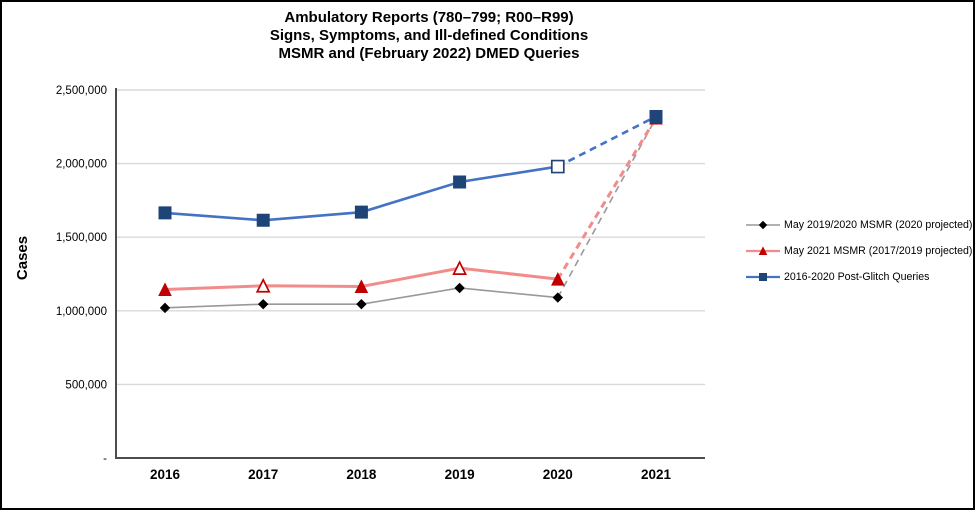 This screenshot has height=510, width=975. I want to click on legend-entry-2: 2016-2020 Post-Glitch Queries, so click(859, 277).